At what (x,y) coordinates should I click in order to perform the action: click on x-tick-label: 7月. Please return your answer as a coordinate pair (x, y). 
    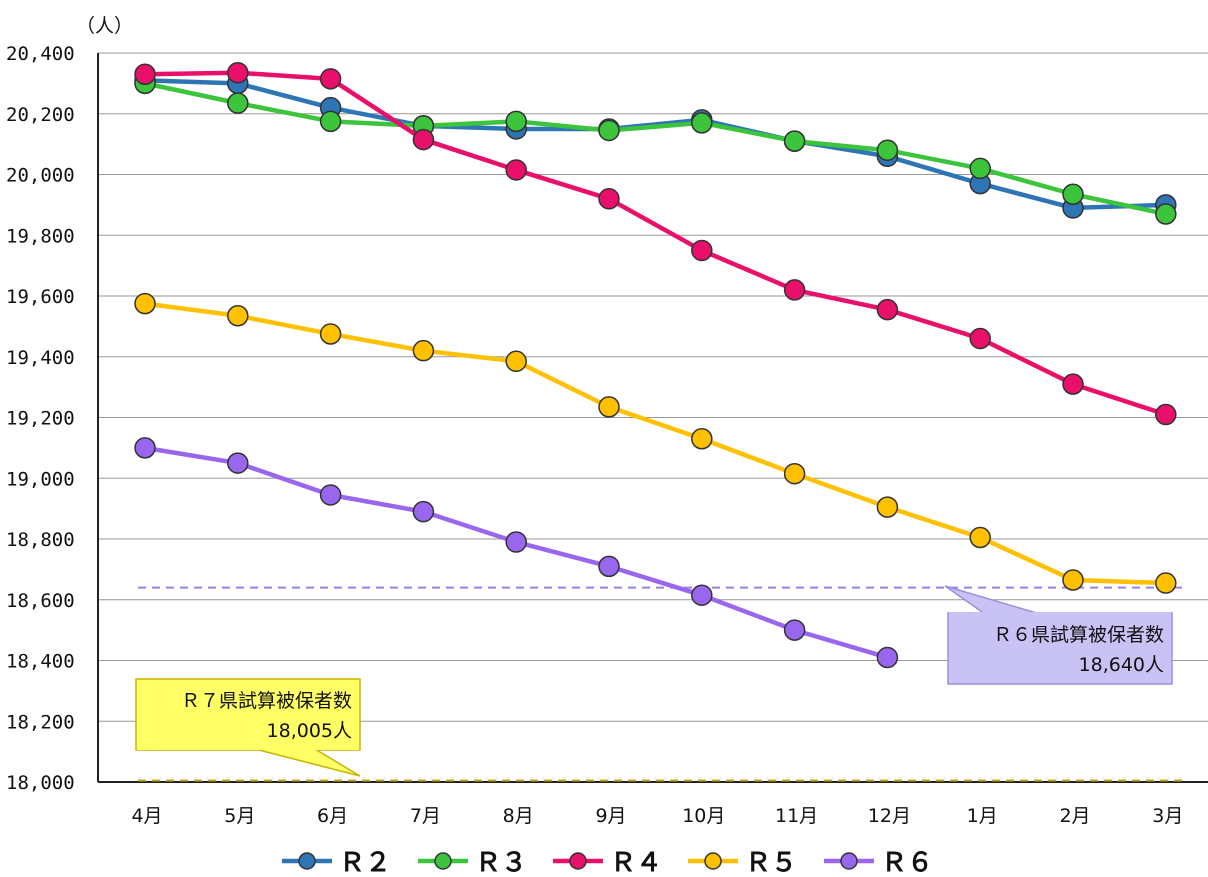
    Looking at the image, I should click on (425, 816).